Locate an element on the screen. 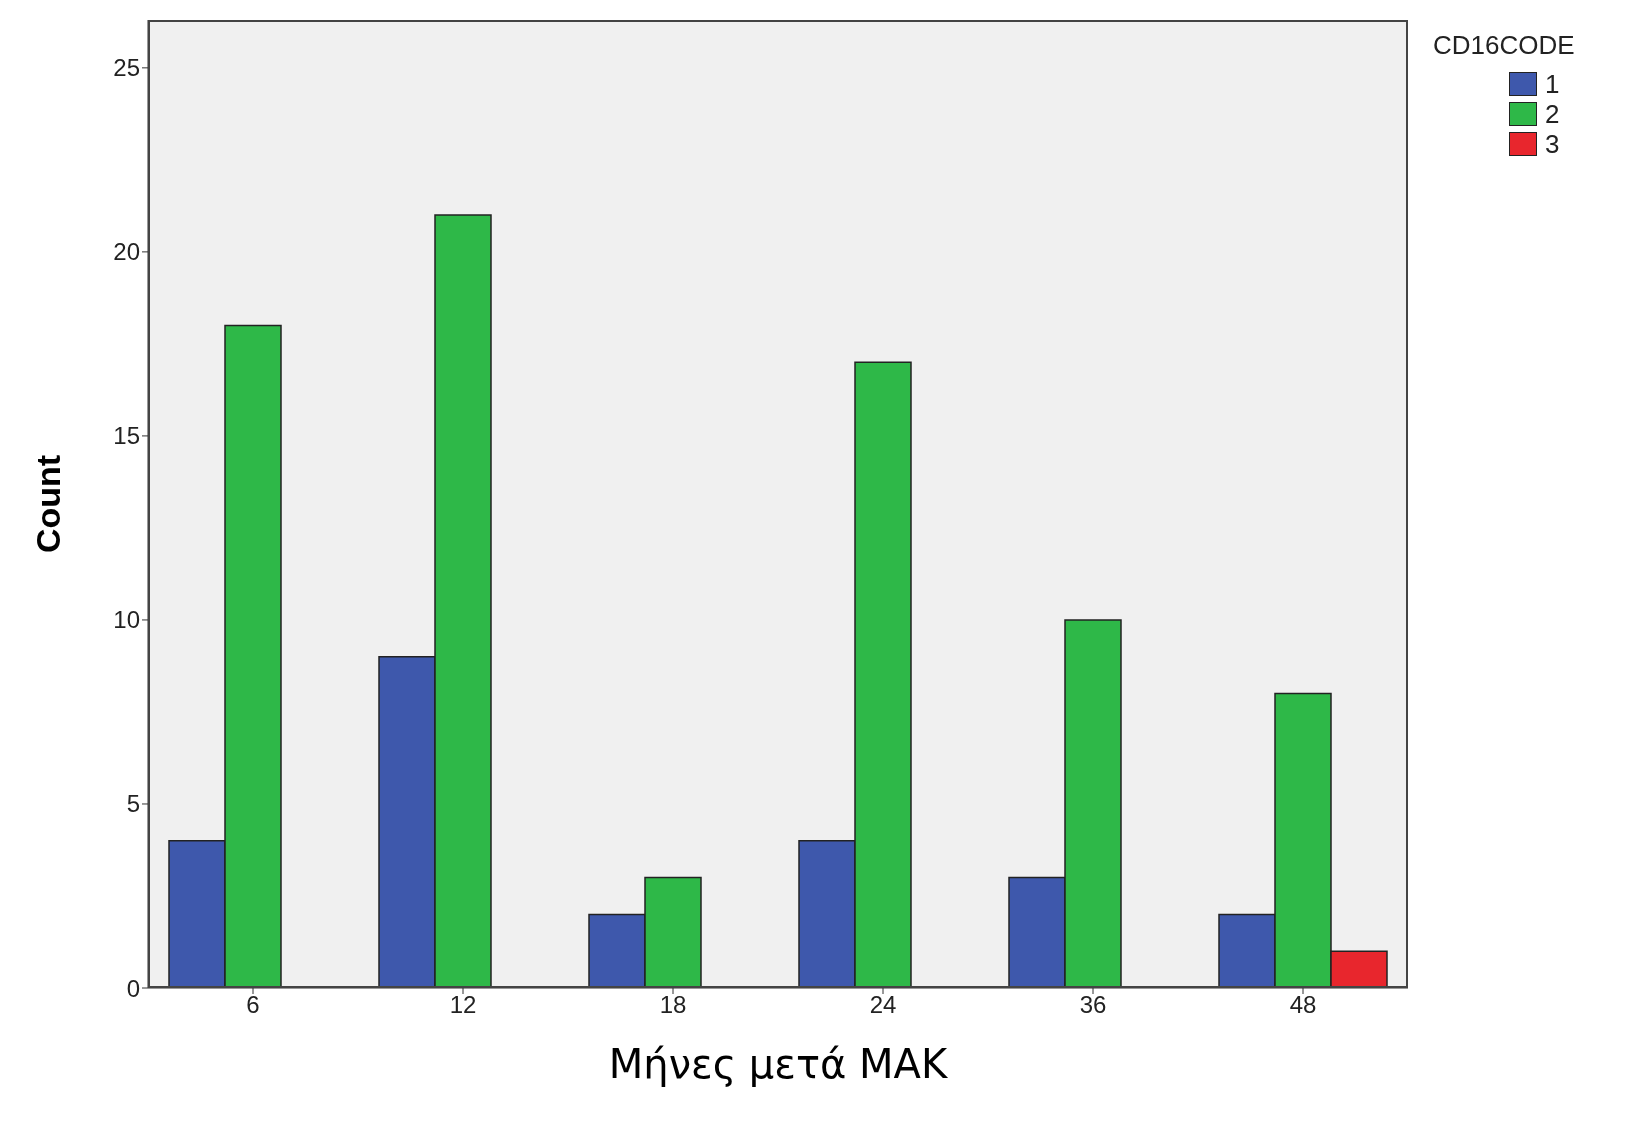 The height and width of the screenshot is (1146, 1643). y-tick-label: 15 is located at coordinates (126, 436).